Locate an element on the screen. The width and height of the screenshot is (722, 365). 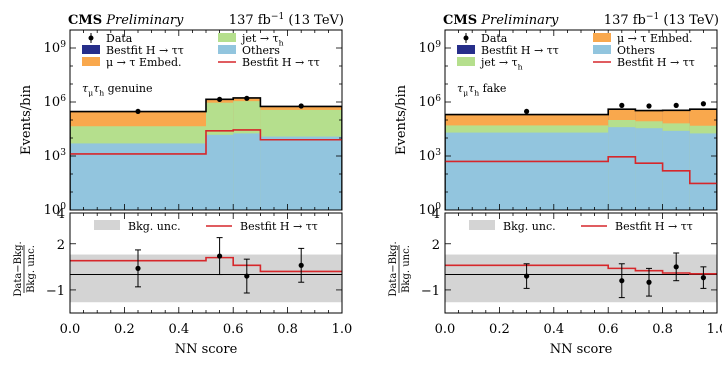
ratio-ylabel-denominator: Bkg. unc. is located at coordinates (31, 269).